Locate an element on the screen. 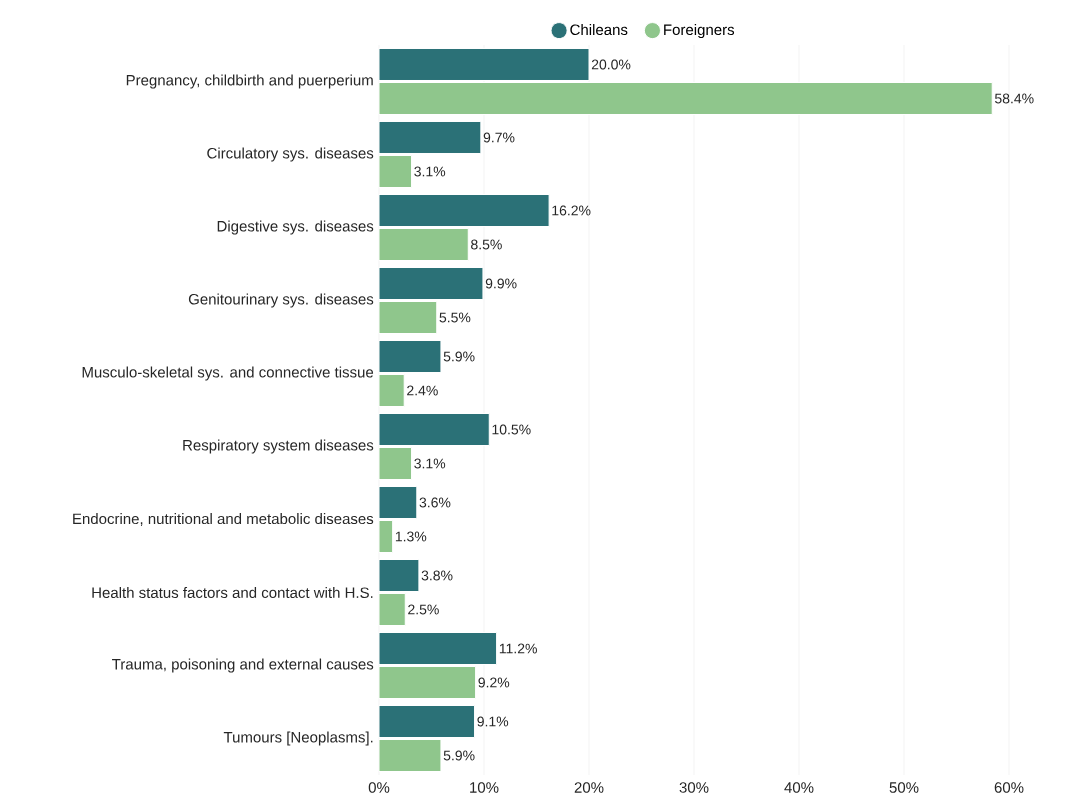 The height and width of the screenshot is (797, 1072). data-label: 9.7% is located at coordinates (499, 137).